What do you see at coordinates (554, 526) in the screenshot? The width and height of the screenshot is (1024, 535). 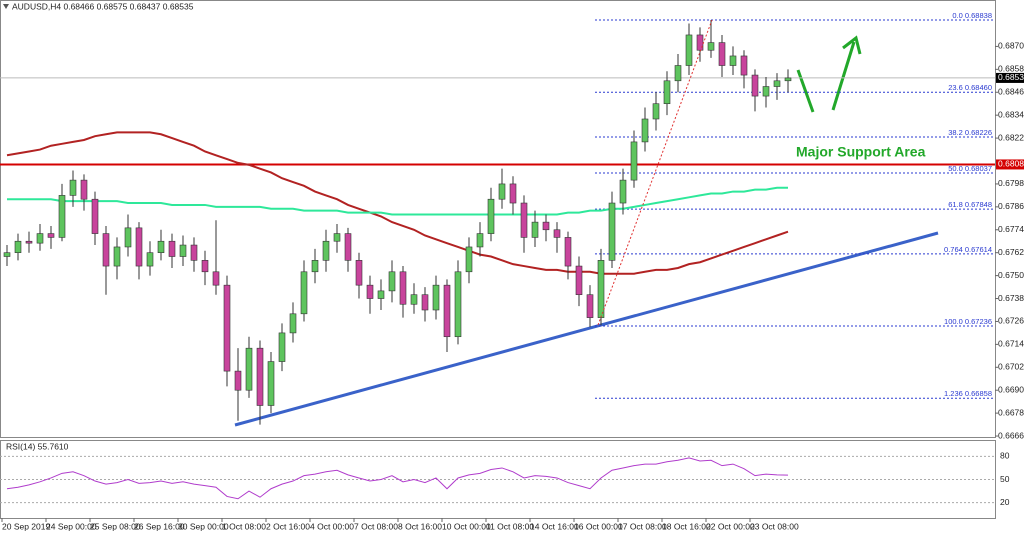 I see `x-tick-label: 14 Oct 16:00` at bounding box center [554, 526].